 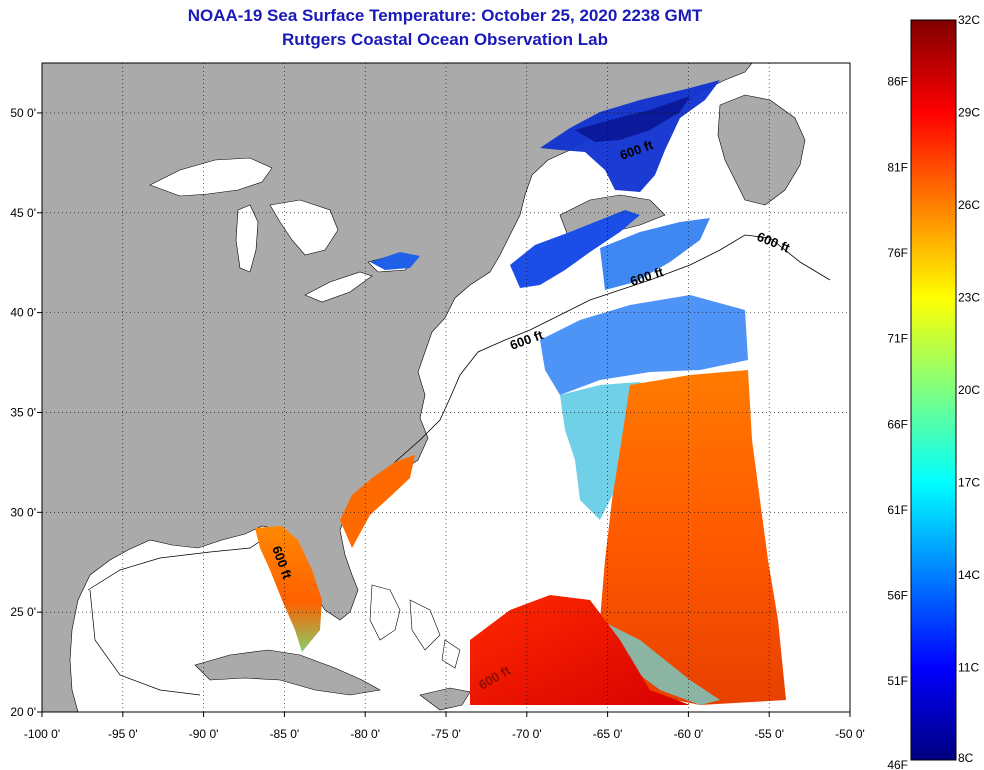 I want to click on lon-tick-label: -85 0', so click(x=285, y=734).